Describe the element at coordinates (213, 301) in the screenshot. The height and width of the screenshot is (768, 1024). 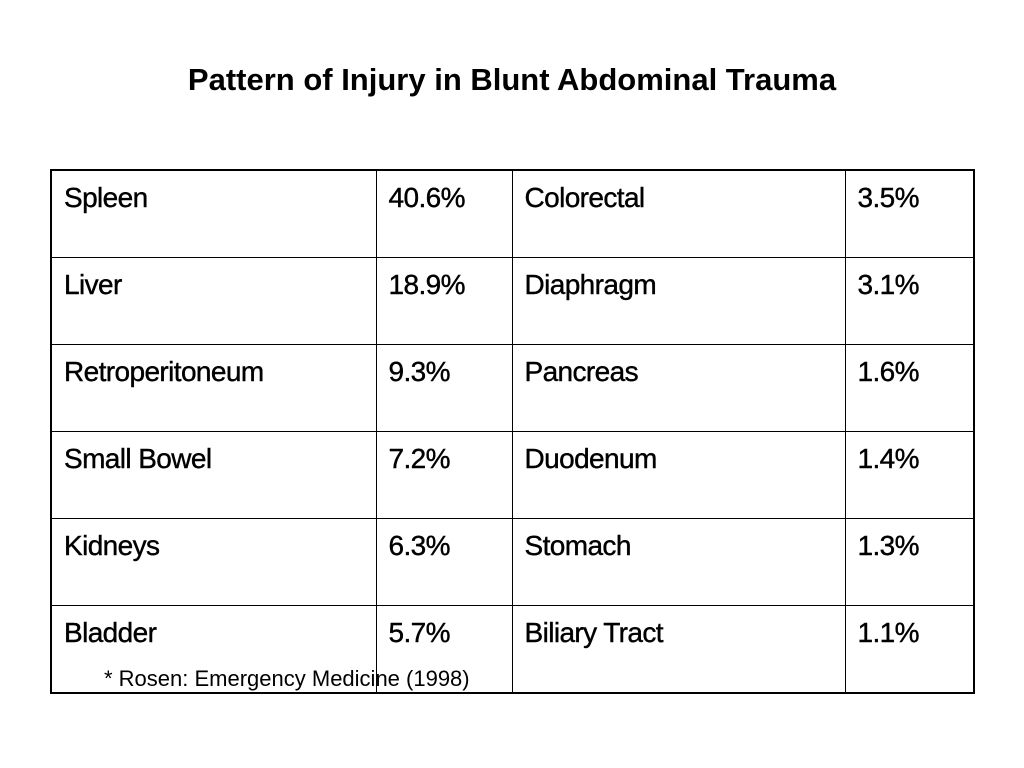
I see `organ-cell: Liver` at that location.